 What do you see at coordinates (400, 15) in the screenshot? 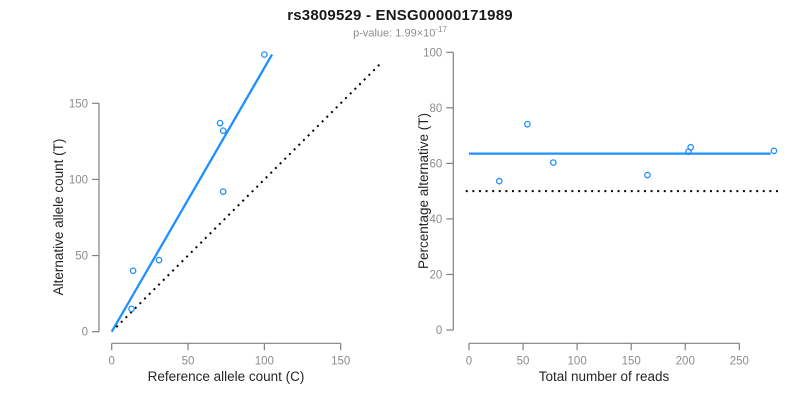
I see `figure-title: rs3809529 - ENSG00000171989` at bounding box center [400, 15].